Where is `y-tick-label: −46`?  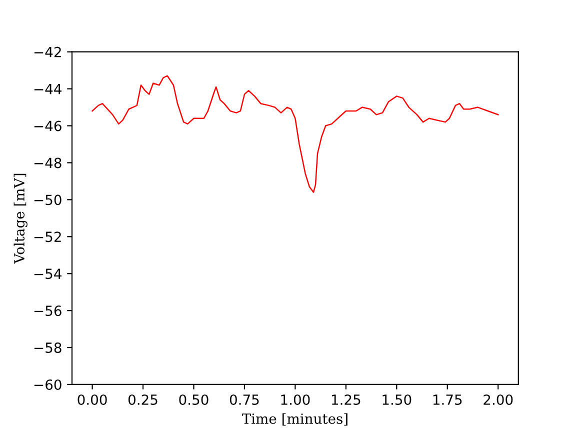 y-tick-label: −46 is located at coordinates (48, 126).